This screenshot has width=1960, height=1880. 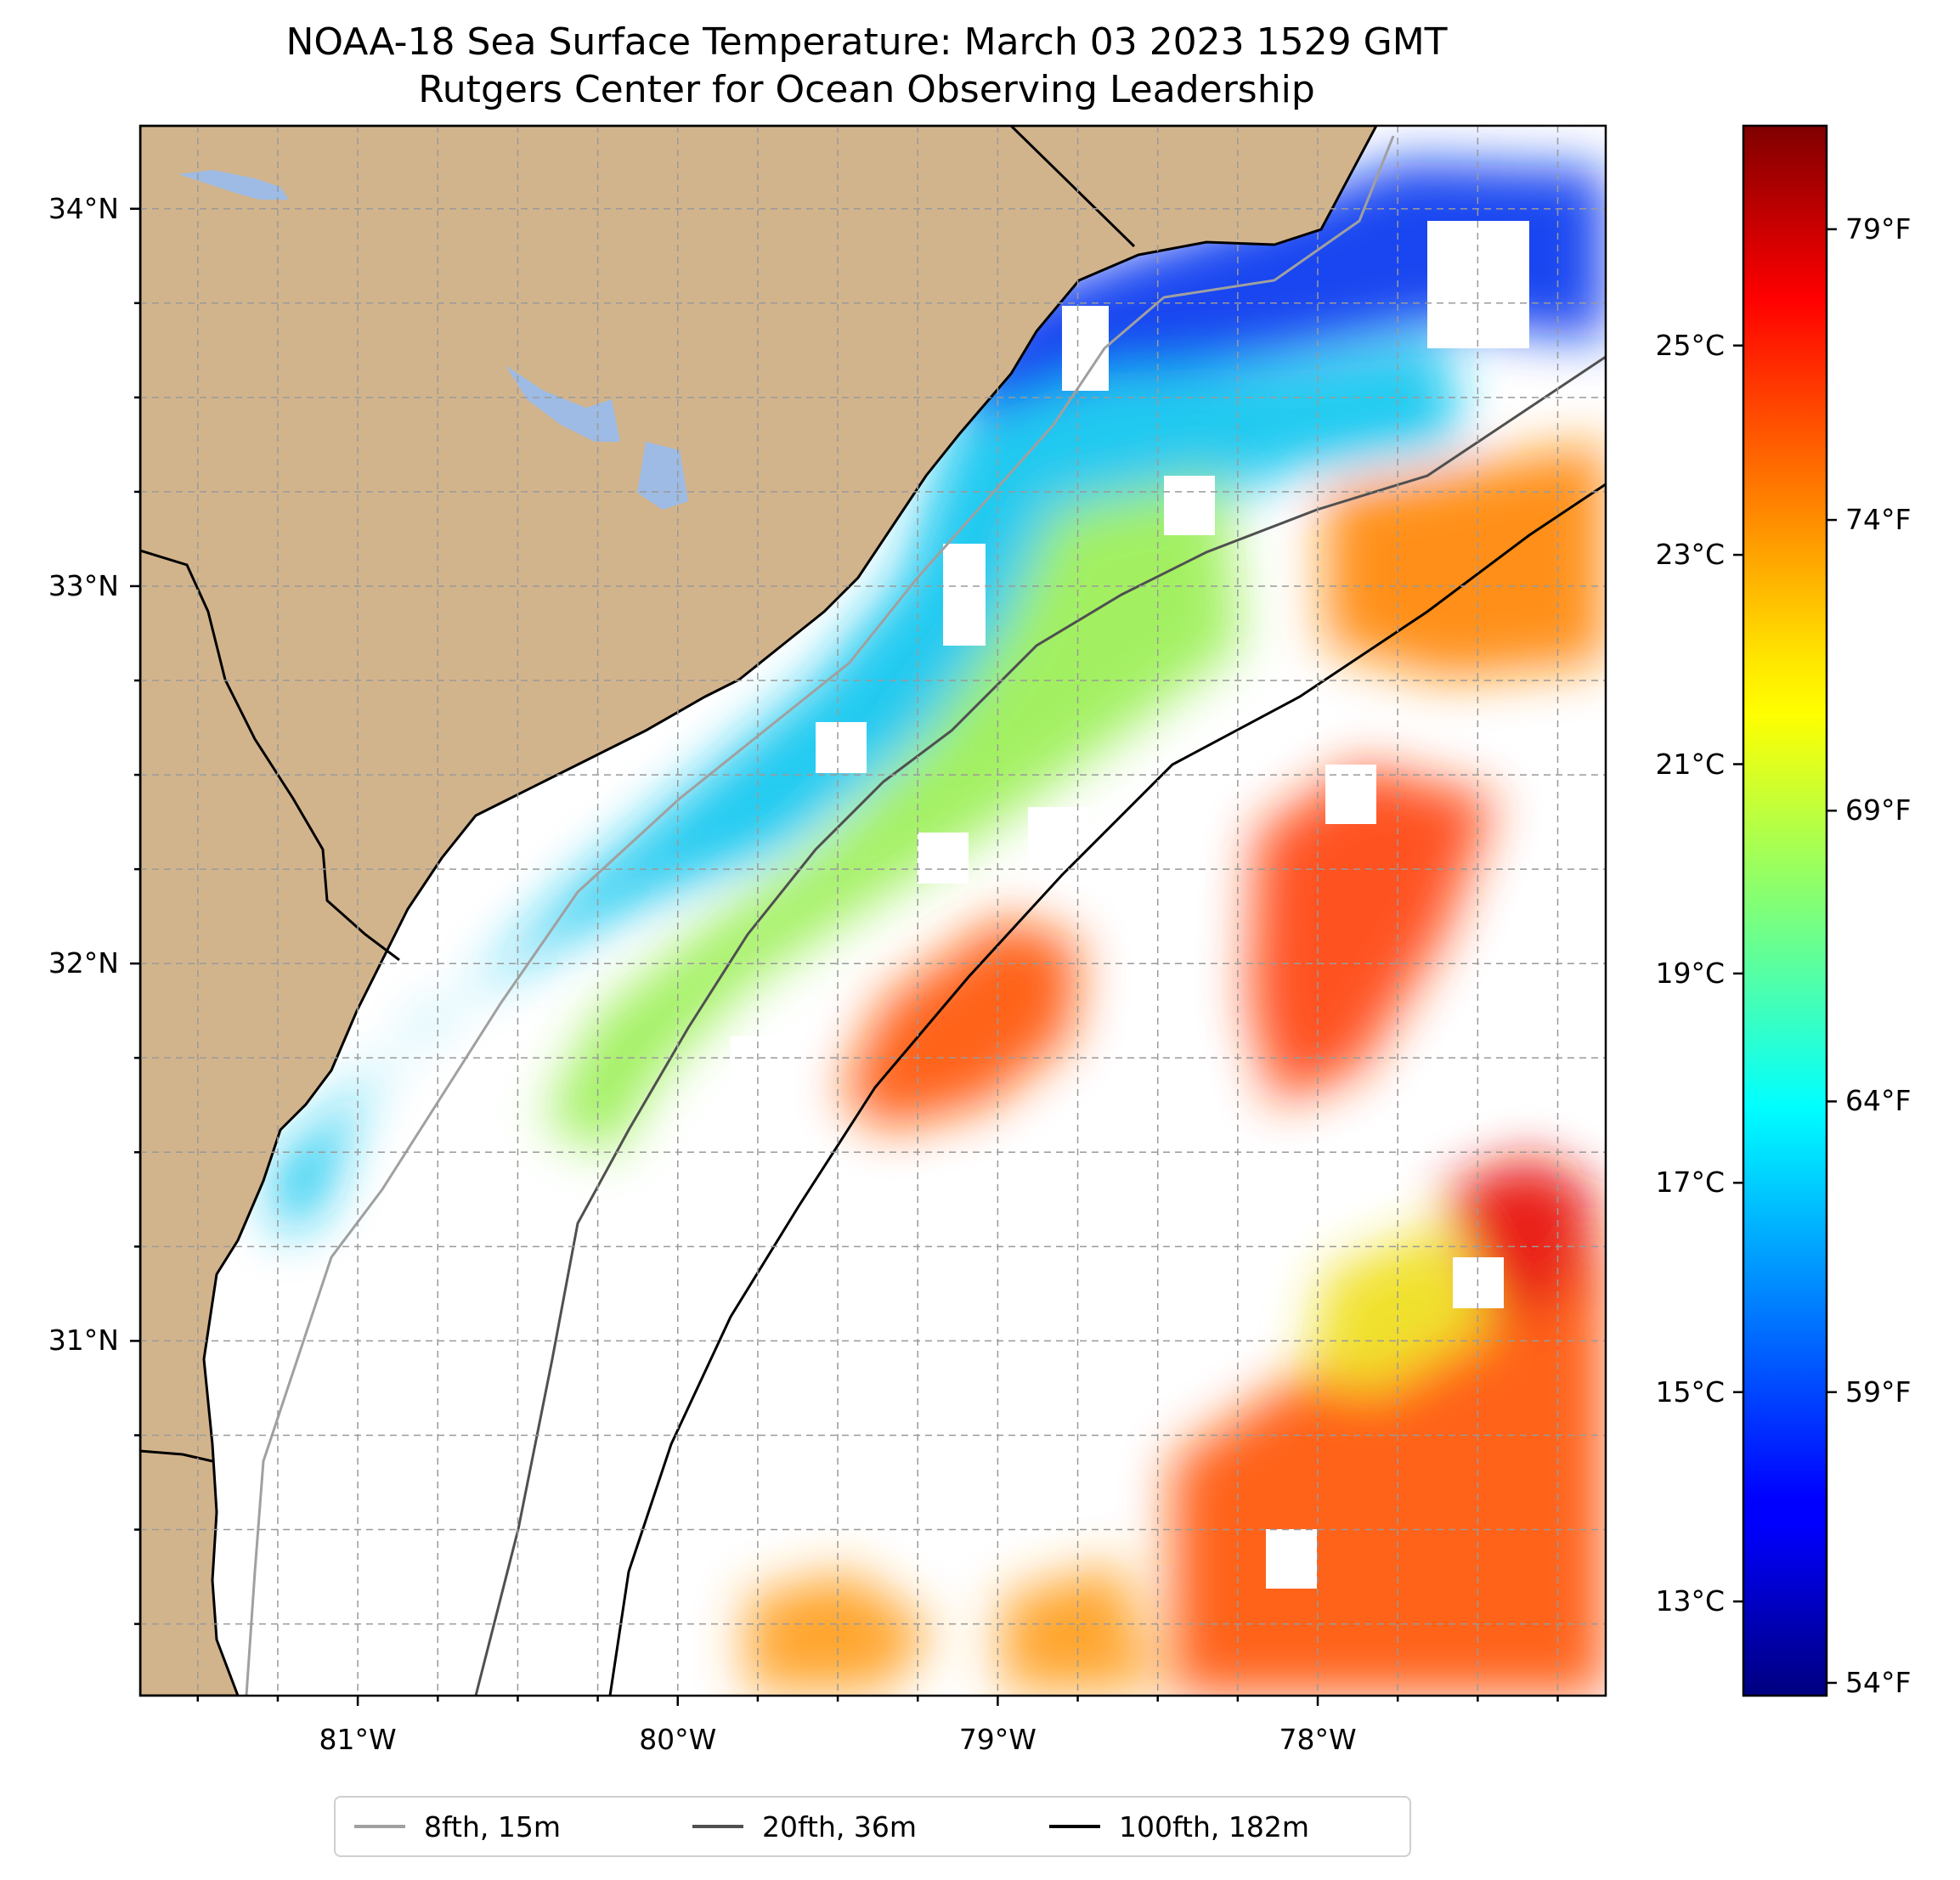 I want to click on lon-tick-label: 78°W, so click(x=1318, y=1740).